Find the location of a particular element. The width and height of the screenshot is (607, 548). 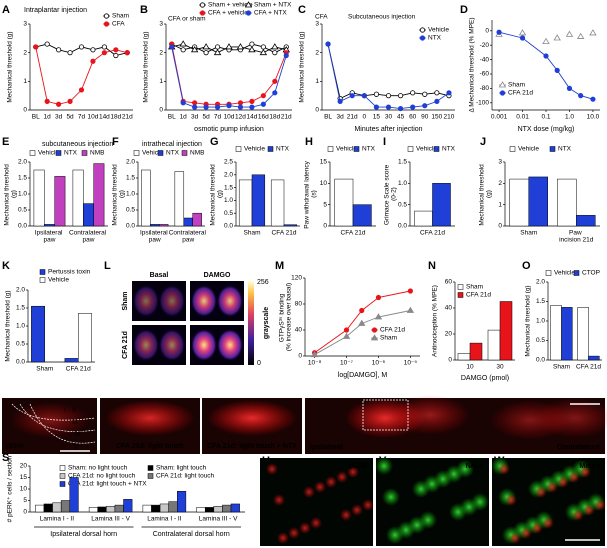

panel-letter: A is located at coordinates (6, 10).